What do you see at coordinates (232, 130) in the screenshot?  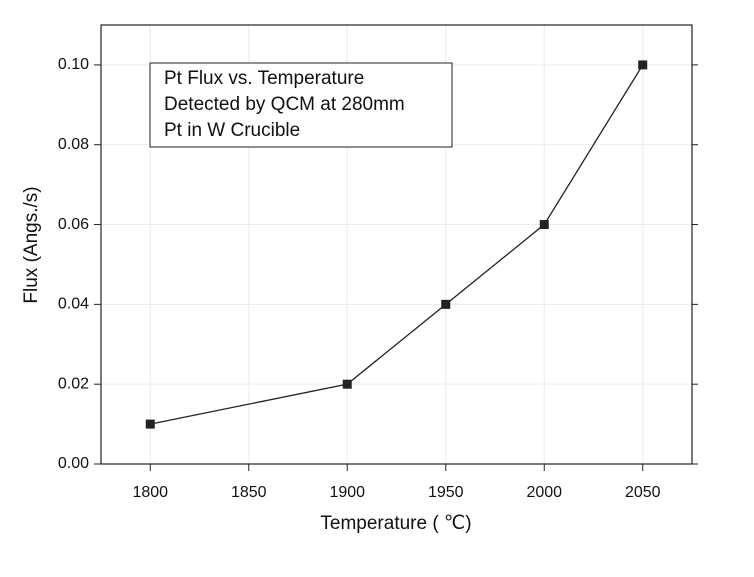 I see `annotation: Pt in W Crucible` at bounding box center [232, 130].